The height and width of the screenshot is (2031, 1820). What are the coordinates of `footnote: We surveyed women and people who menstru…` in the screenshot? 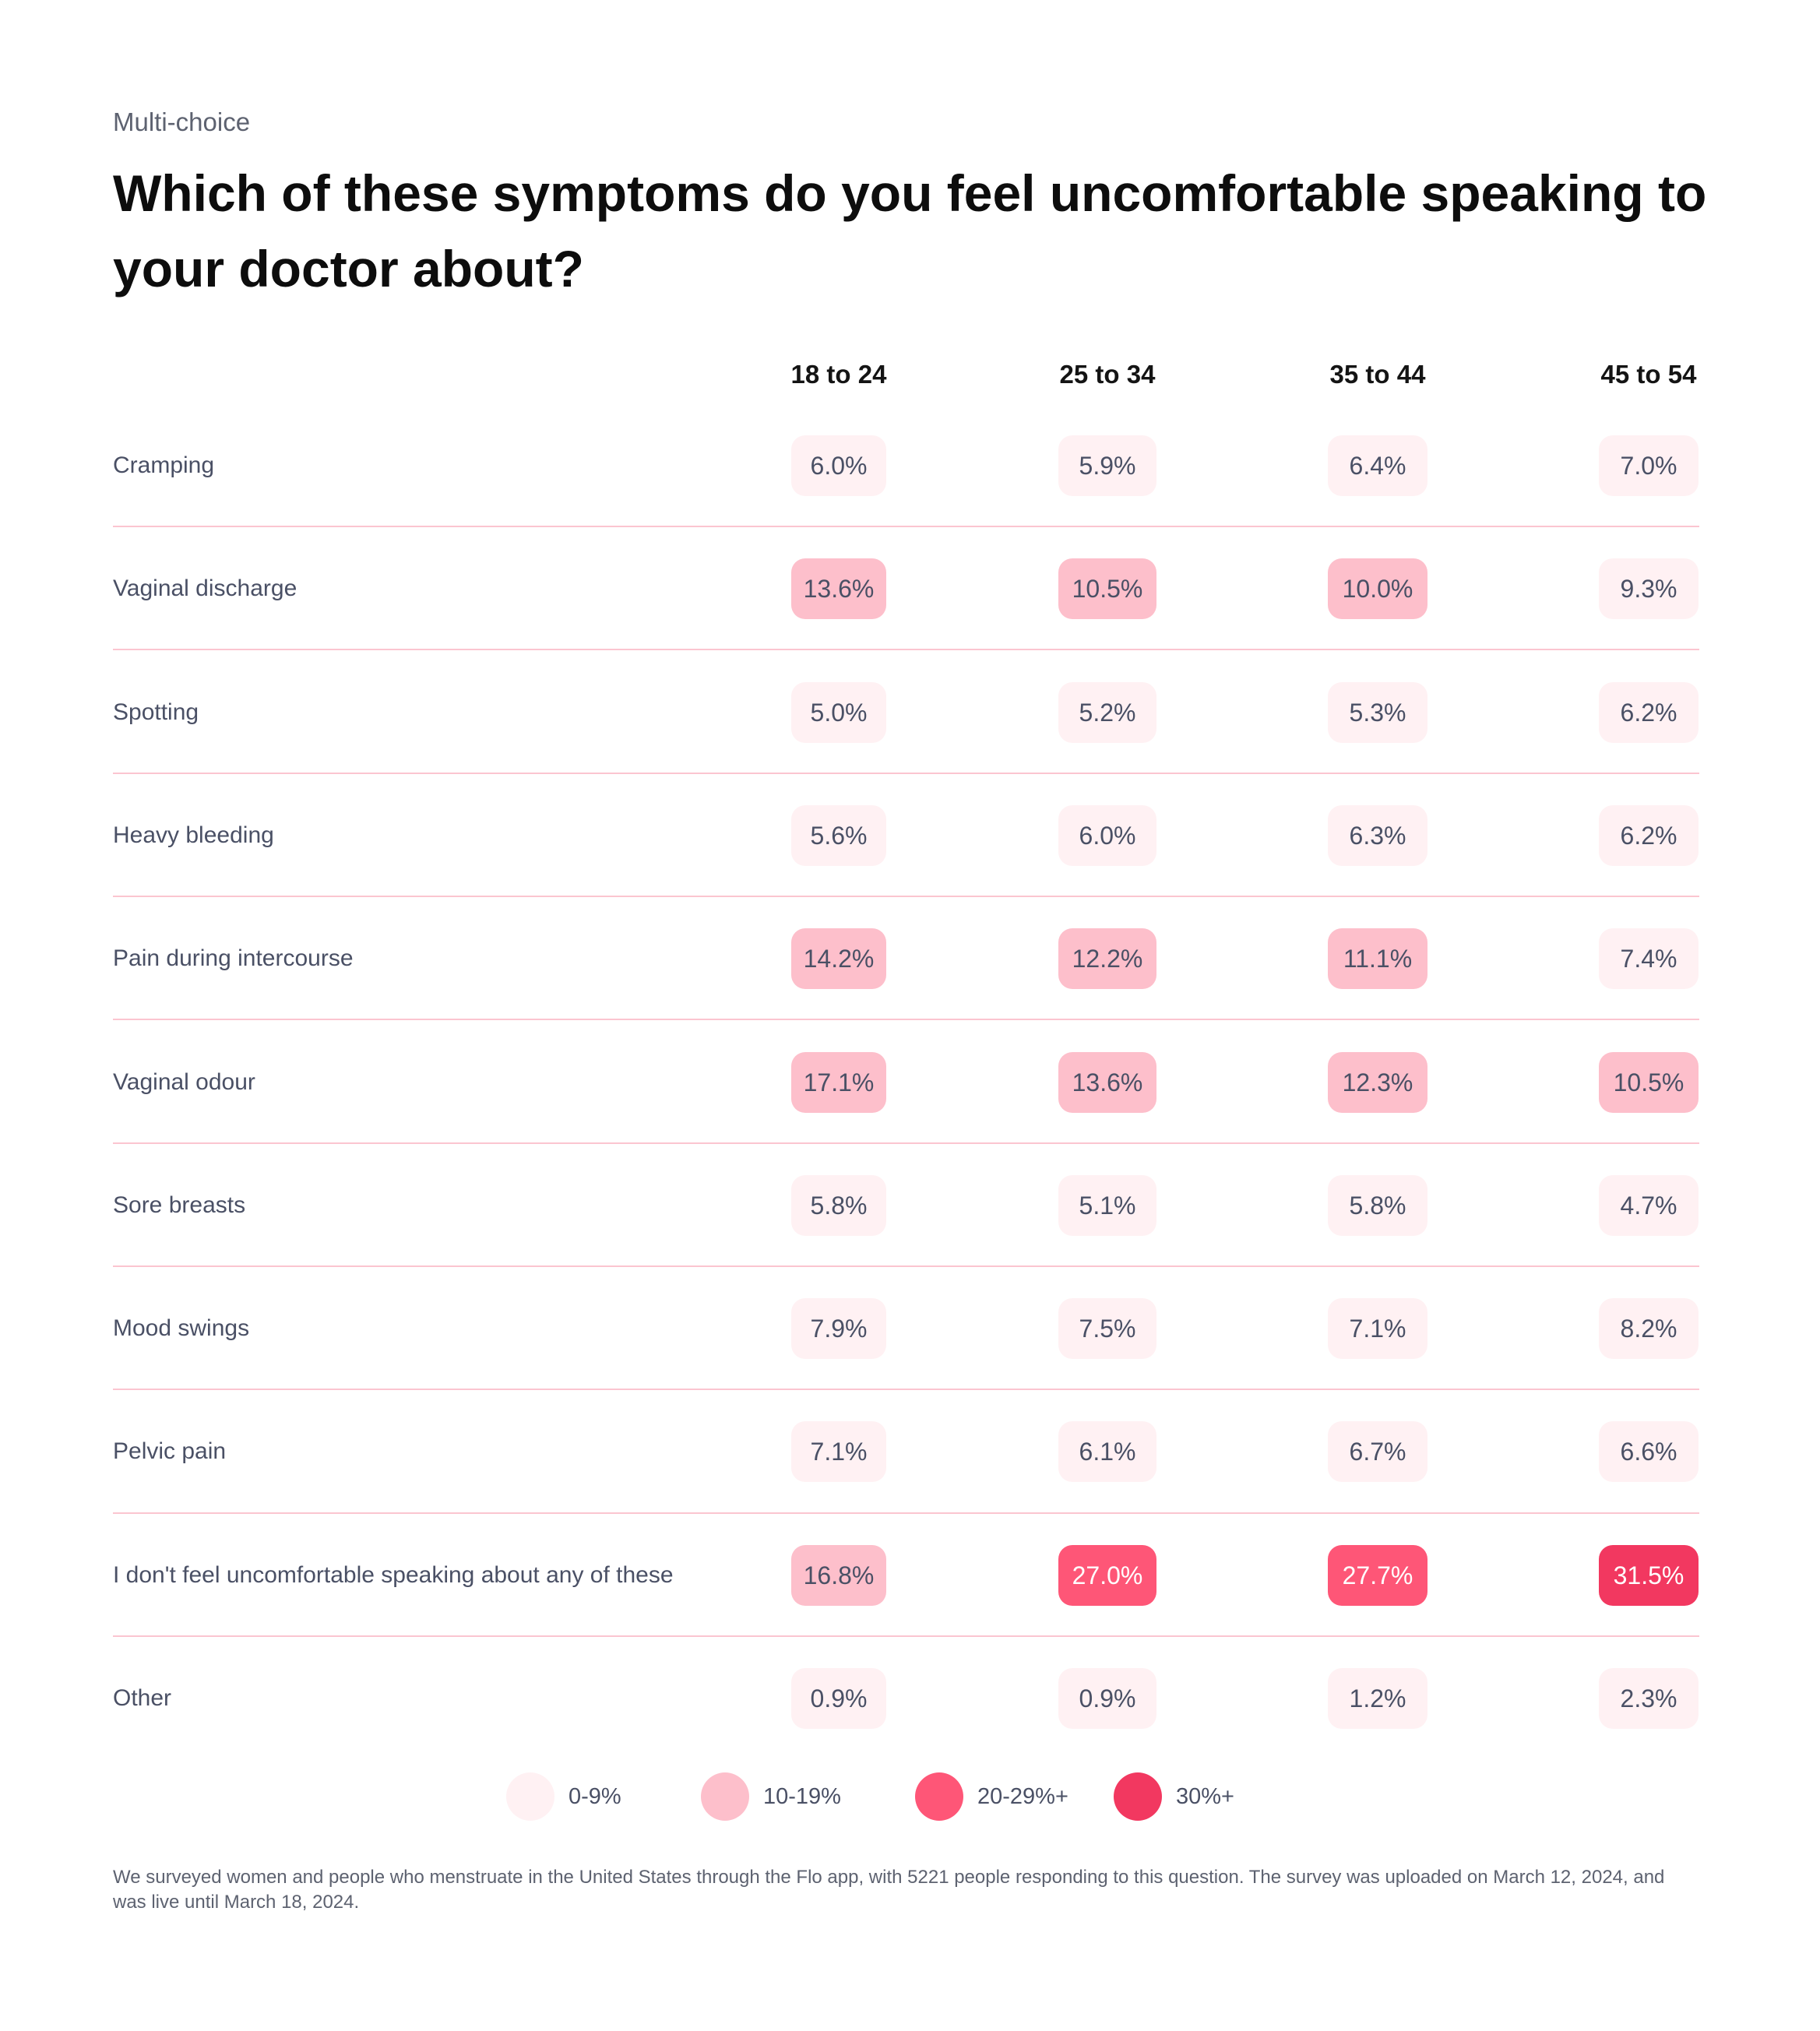 It's located at (889, 1890).